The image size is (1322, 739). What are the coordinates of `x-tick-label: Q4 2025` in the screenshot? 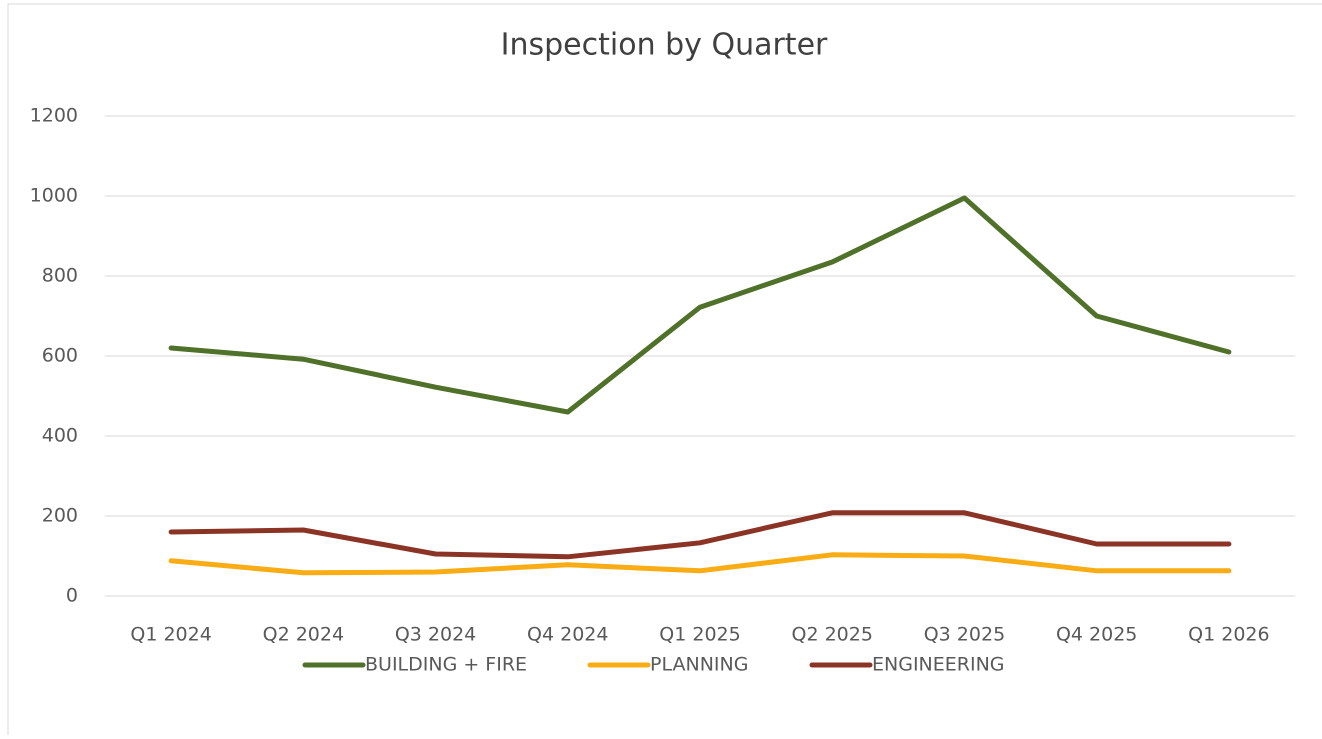 It's located at (1096, 635).